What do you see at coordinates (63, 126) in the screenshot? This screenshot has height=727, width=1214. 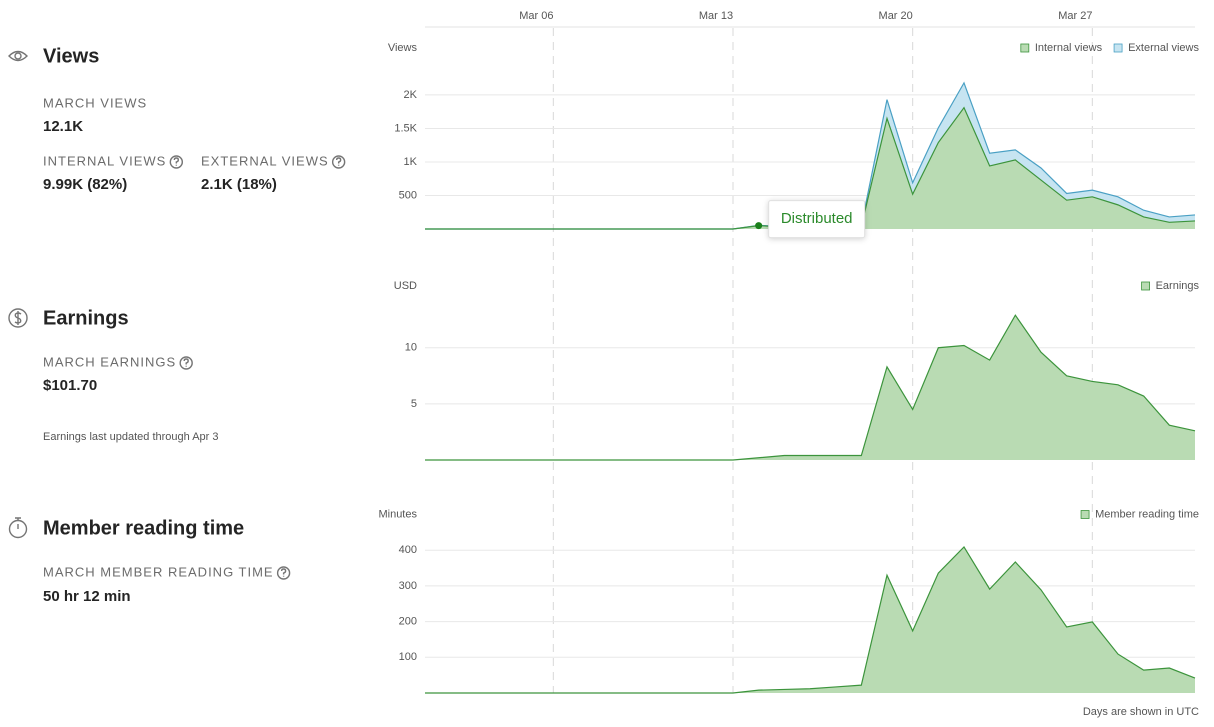 I see `stat-value: 12.1K` at bounding box center [63, 126].